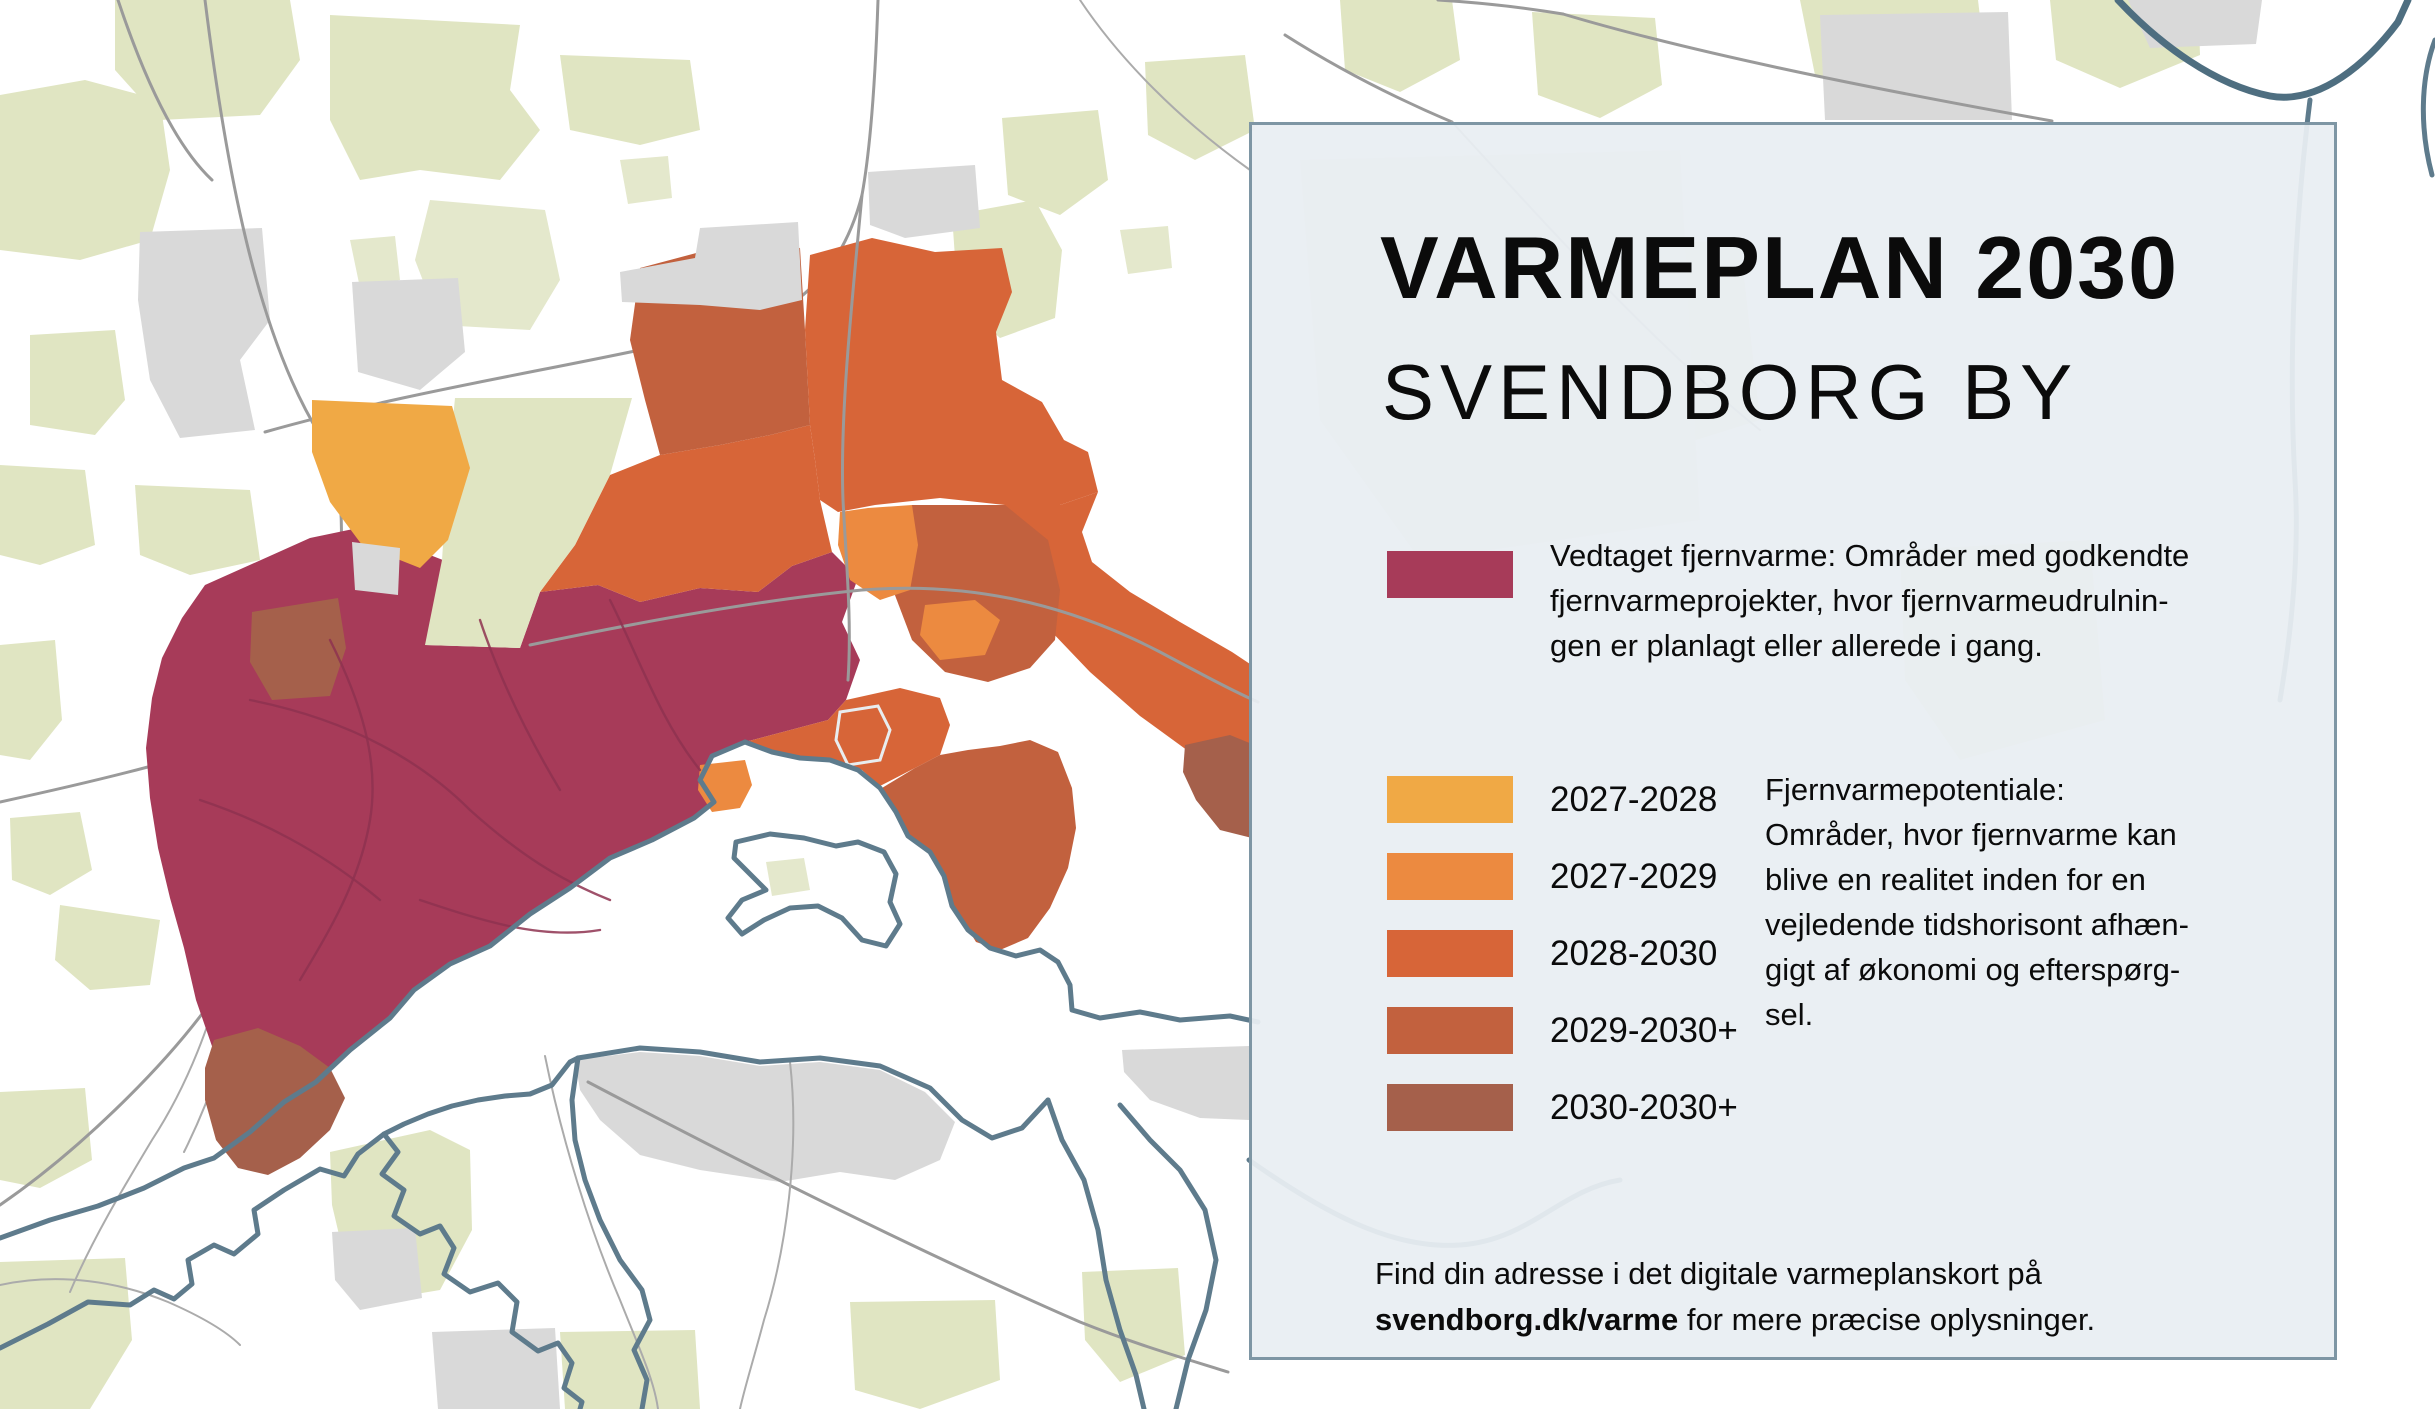 This screenshot has width=2435, height=1409. What do you see at coordinates (1450, 953) in the screenshot?
I see `legend-swatch-2028-2030` at bounding box center [1450, 953].